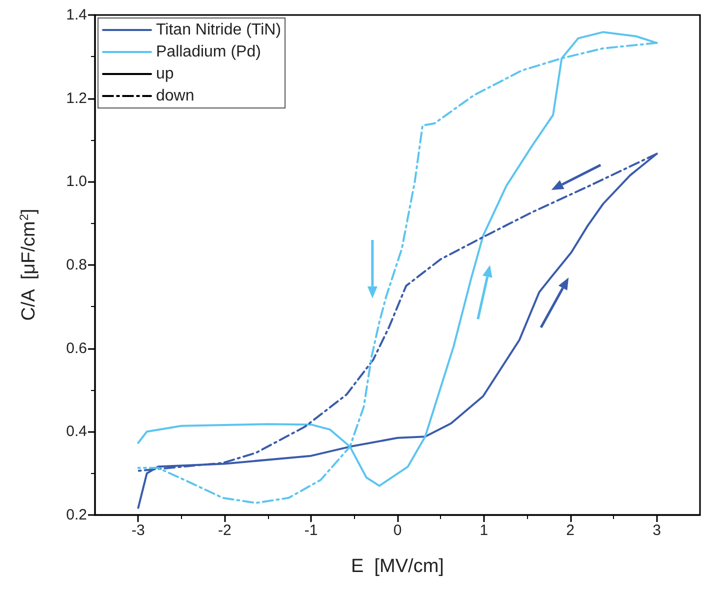 Image resolution: width=703 pixels, height=598 pixels. What do you see at coordinates (175, 96) in the screenshot?
I see `legend-label: down` at bounding box center [175, 96].